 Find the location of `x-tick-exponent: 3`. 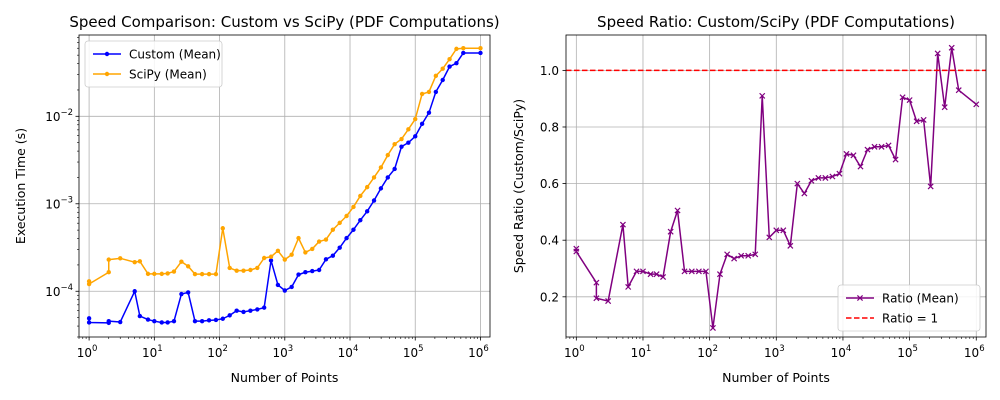

x-tick-exponent: 3 is located at coordinates (290, 349).